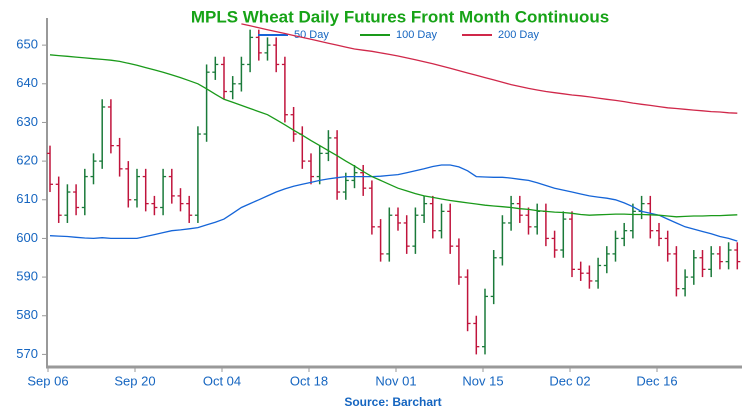 The image size is (750, 420). I want to click on x-tick-label: Dec 16, so click(656, 380).